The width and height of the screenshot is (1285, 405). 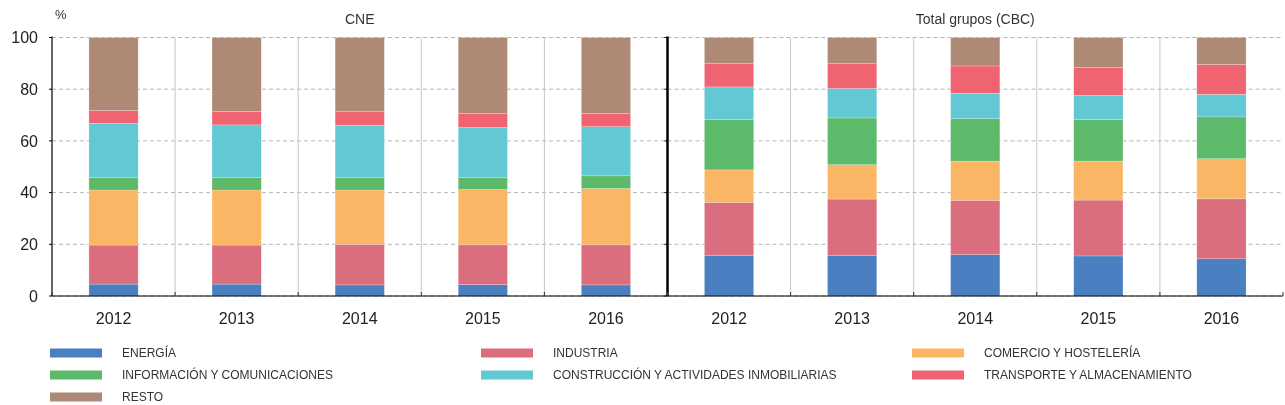 I want to click on legend-label: RESTO, so click(x=143, y=397).